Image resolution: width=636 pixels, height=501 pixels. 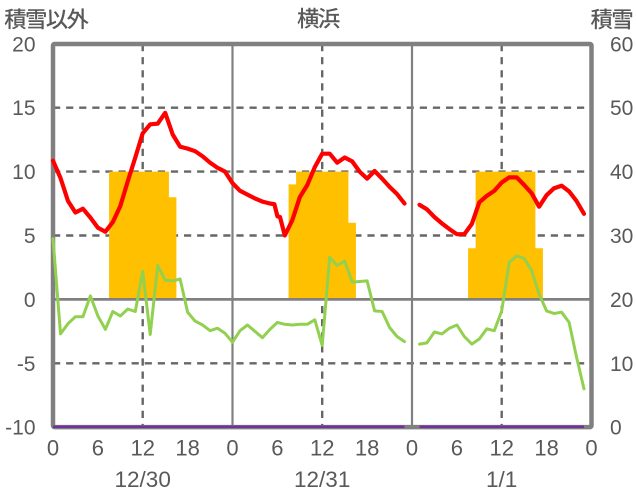 I want to click on svg-text: 40, so click(x=621, y=172).